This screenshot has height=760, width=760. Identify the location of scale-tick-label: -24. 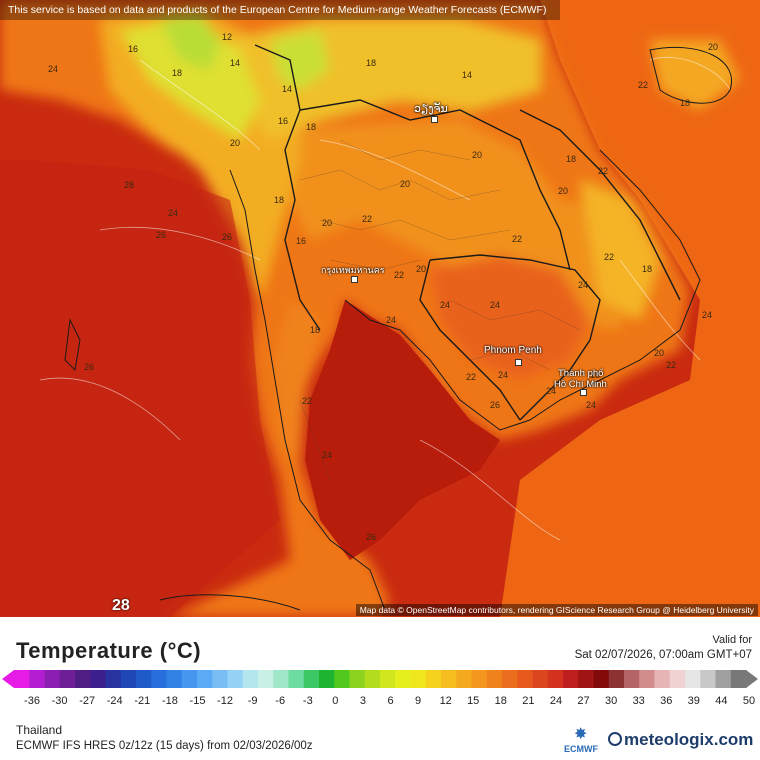
(115, 701).